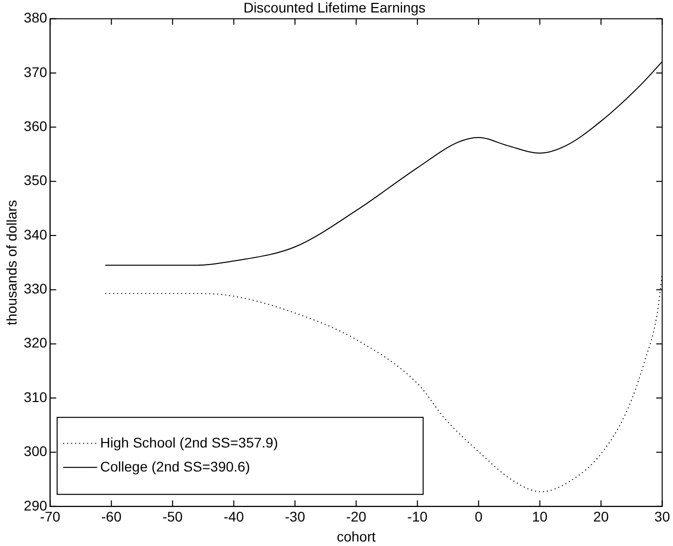 This screenshot has width=673, height=546. Describe the element at coordinates (36, 72) in the screenshot. I see `y-tick-label: 370` at that location.